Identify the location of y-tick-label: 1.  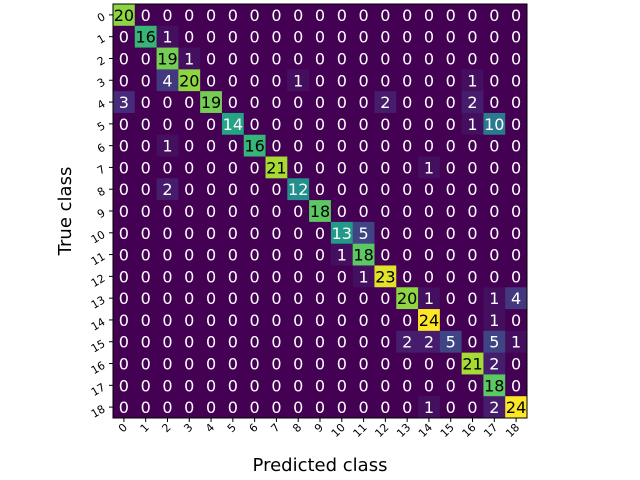
(101, 39).